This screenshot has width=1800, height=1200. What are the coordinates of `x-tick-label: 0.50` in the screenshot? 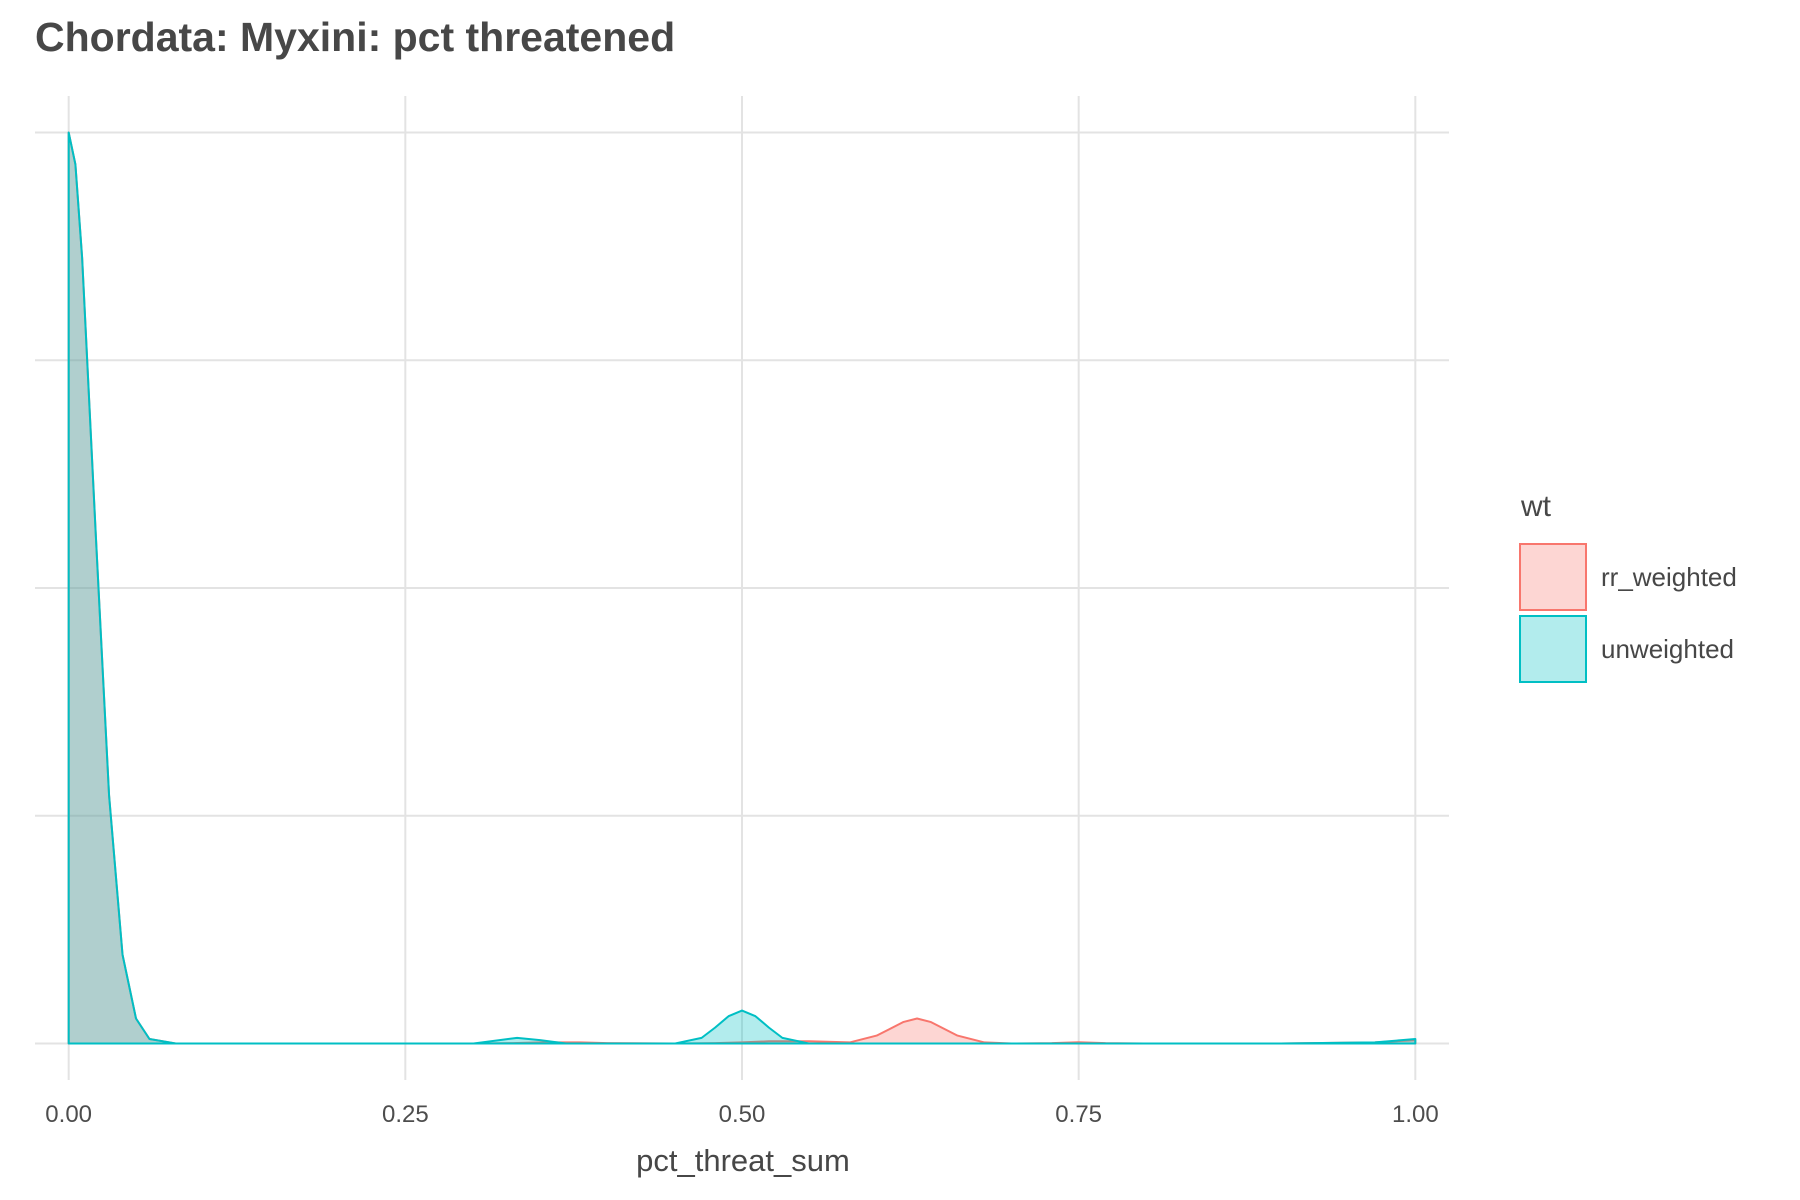 It's located at (742, 1114).